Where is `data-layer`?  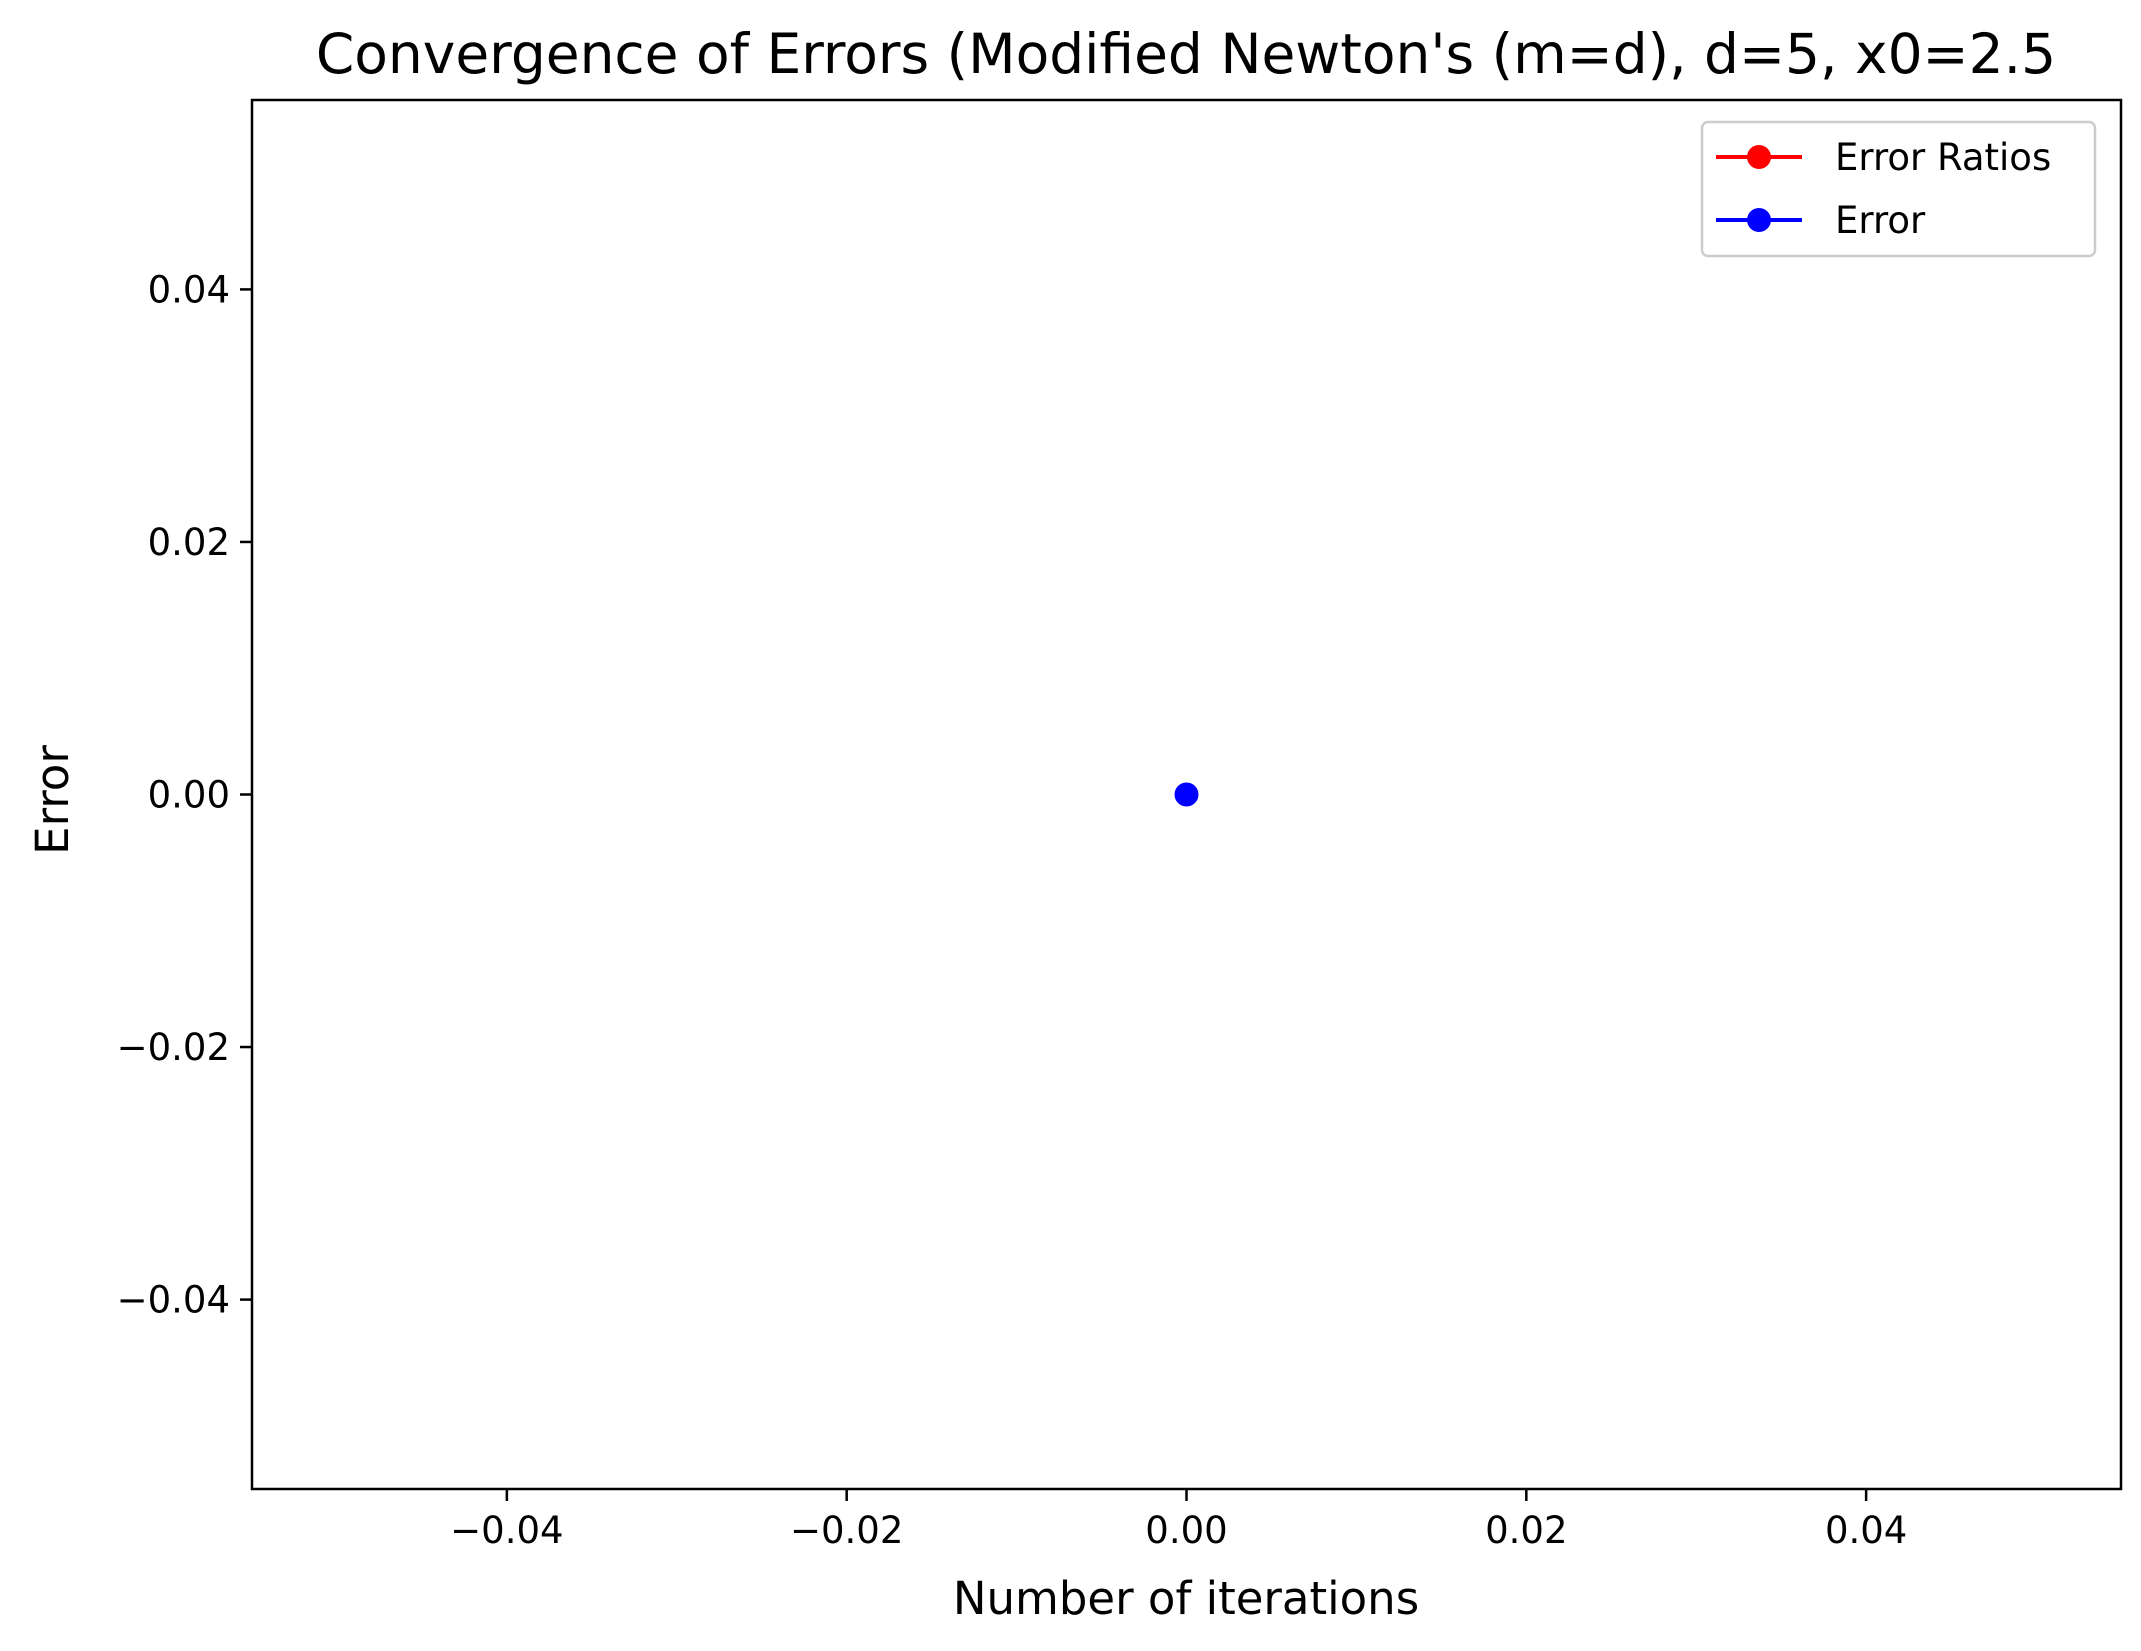
data-layer is located at coordinates (1186, 794).